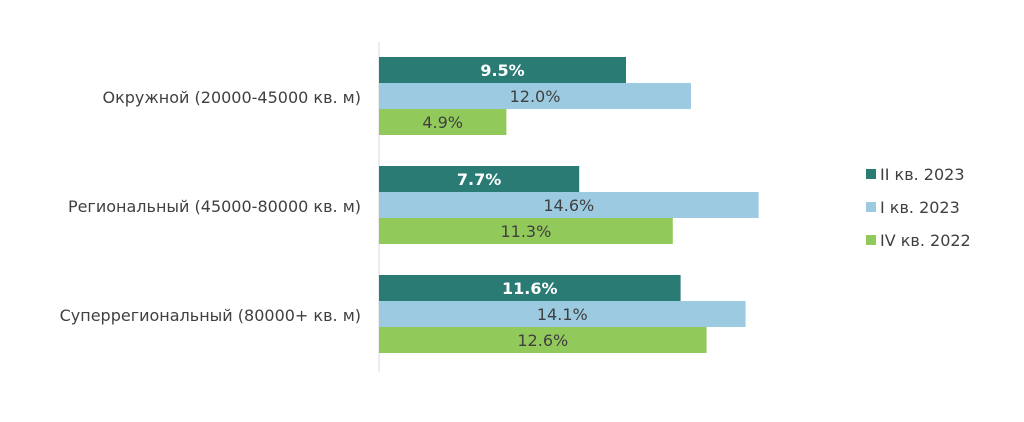 The width and height of the screenshot is (1024, 422). I want to click on data-label: 11.6%, so click(530, 288).